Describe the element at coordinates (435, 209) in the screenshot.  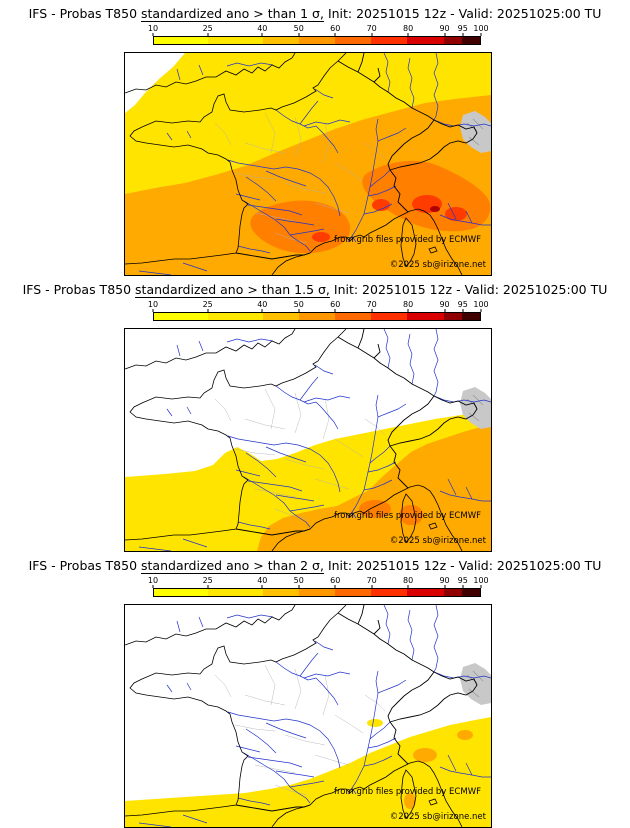
I see `prob-field-dark-red` at that location.